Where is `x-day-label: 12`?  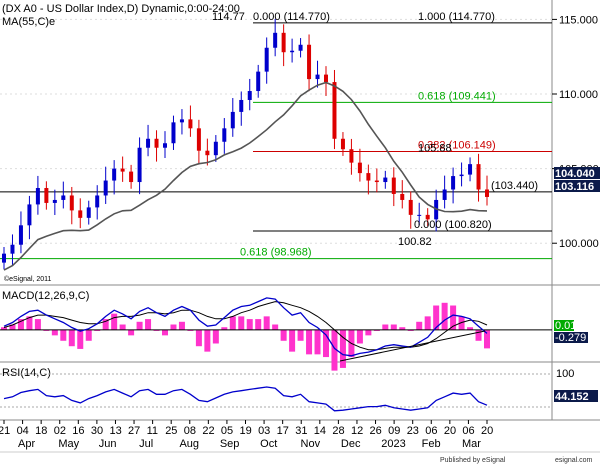 x-day-label: 12 is located at coordinates (357, 431).